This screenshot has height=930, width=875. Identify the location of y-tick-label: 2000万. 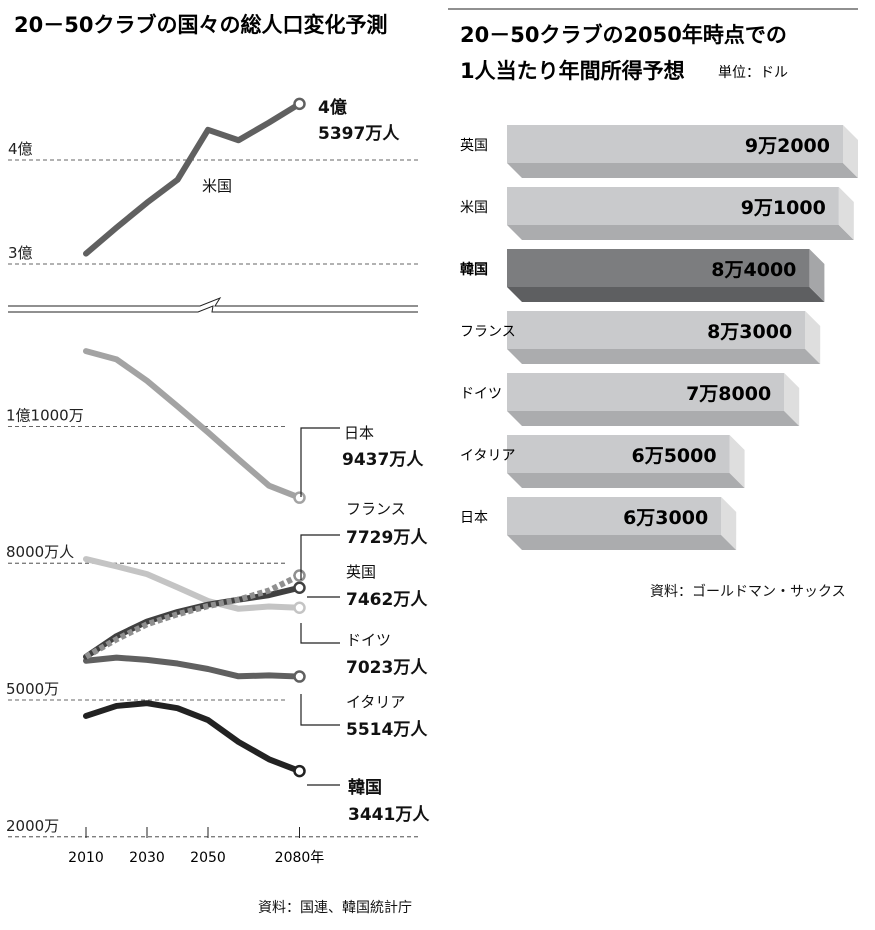
(32, 826).